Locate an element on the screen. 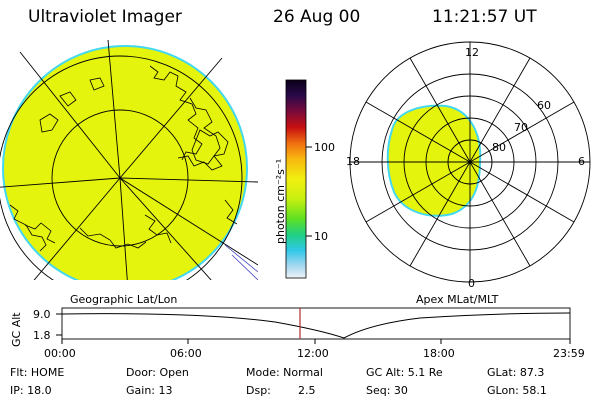 The image size is (600, 400). xtick-2359: 23:59 is located at coordinates (569, 353).